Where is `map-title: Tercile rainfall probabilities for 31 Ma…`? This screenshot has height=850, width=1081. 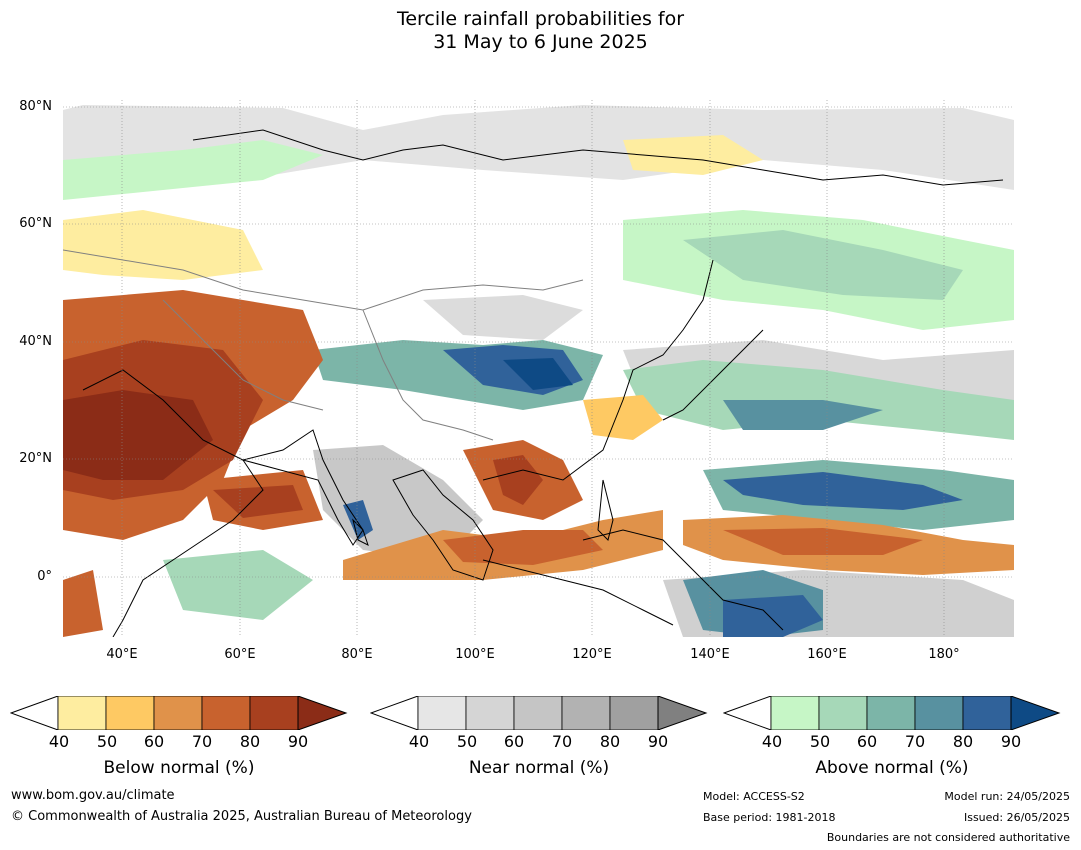 map-title: Tercile rainfall probabilities for 31 Ma… is located at coordinates (540, 31).